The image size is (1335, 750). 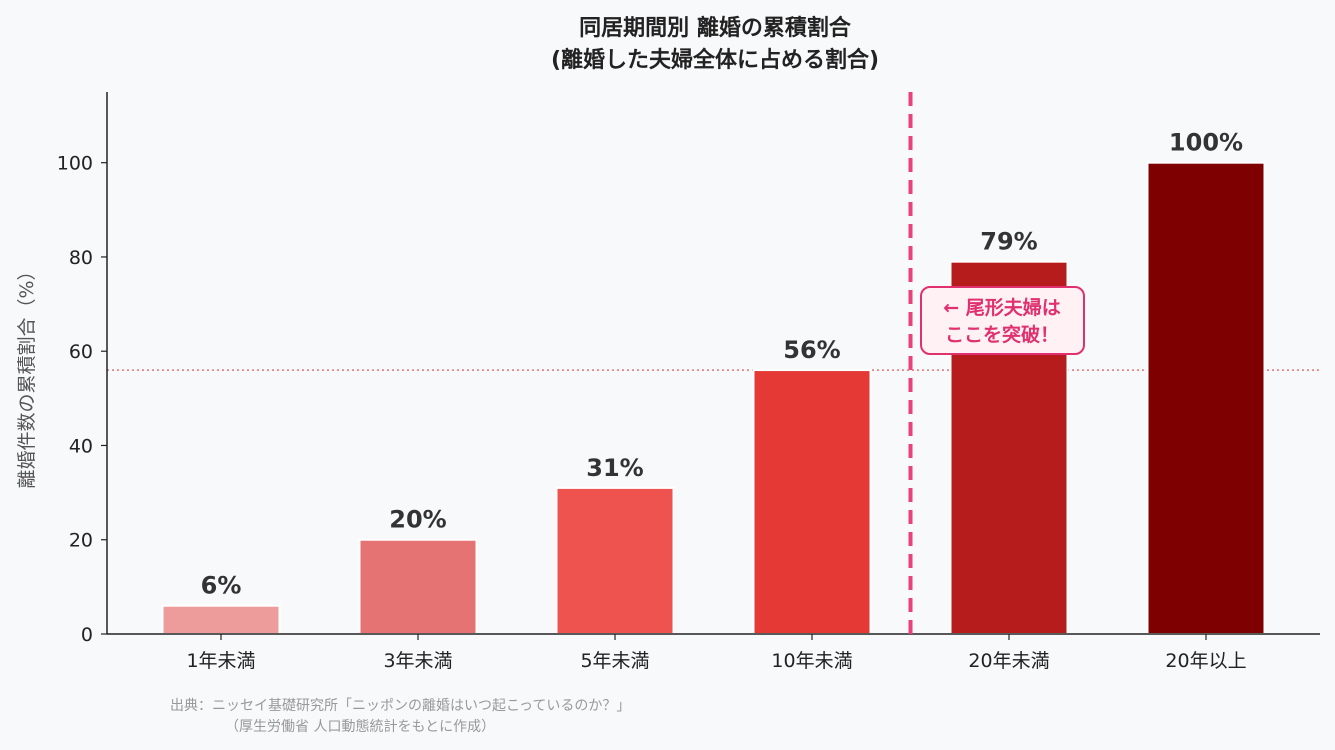 I want to click on y-axis-label: 離婚件数の累積割合（%）, so click(x=27, y=374).